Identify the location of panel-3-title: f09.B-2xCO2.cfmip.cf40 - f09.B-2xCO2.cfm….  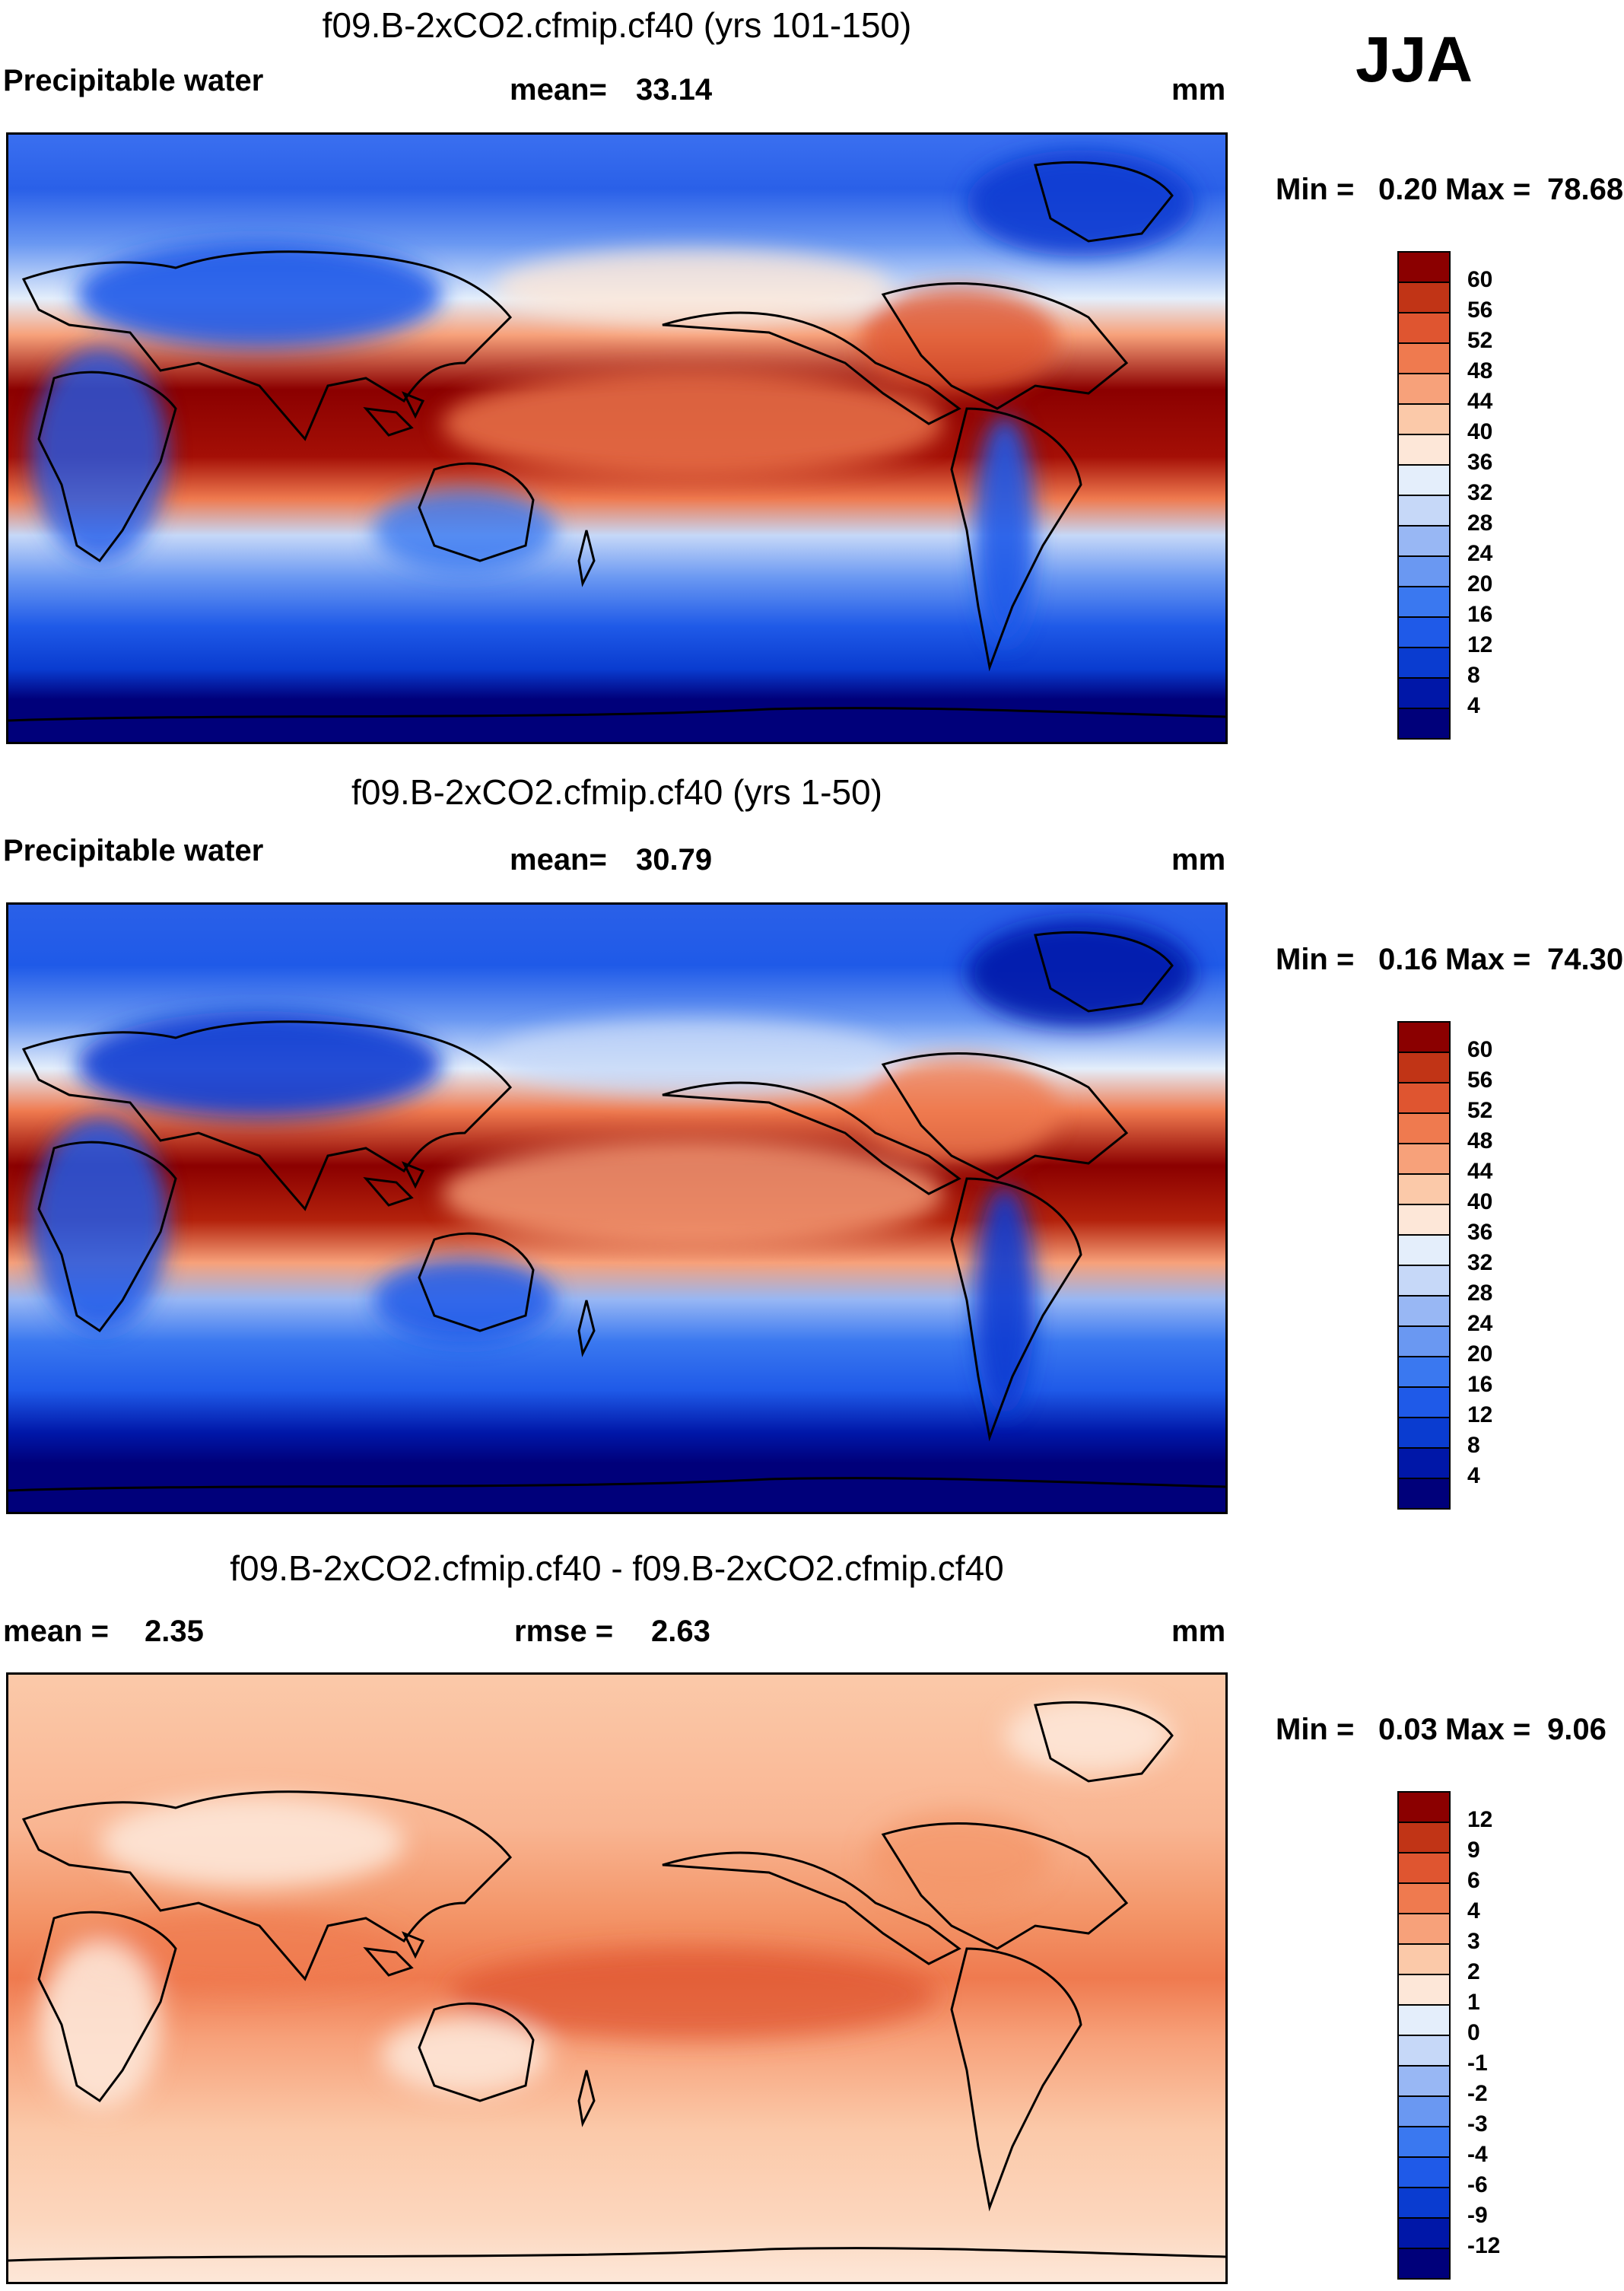
(617, 1568).